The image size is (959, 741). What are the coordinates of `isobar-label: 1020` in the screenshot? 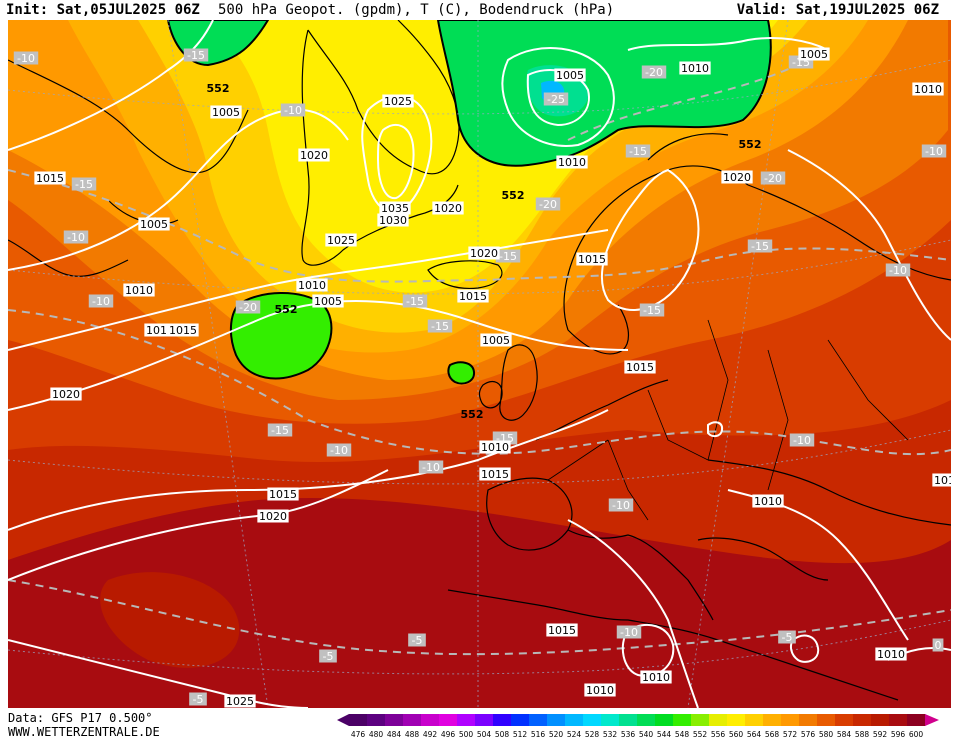 It's located at (314, 155).